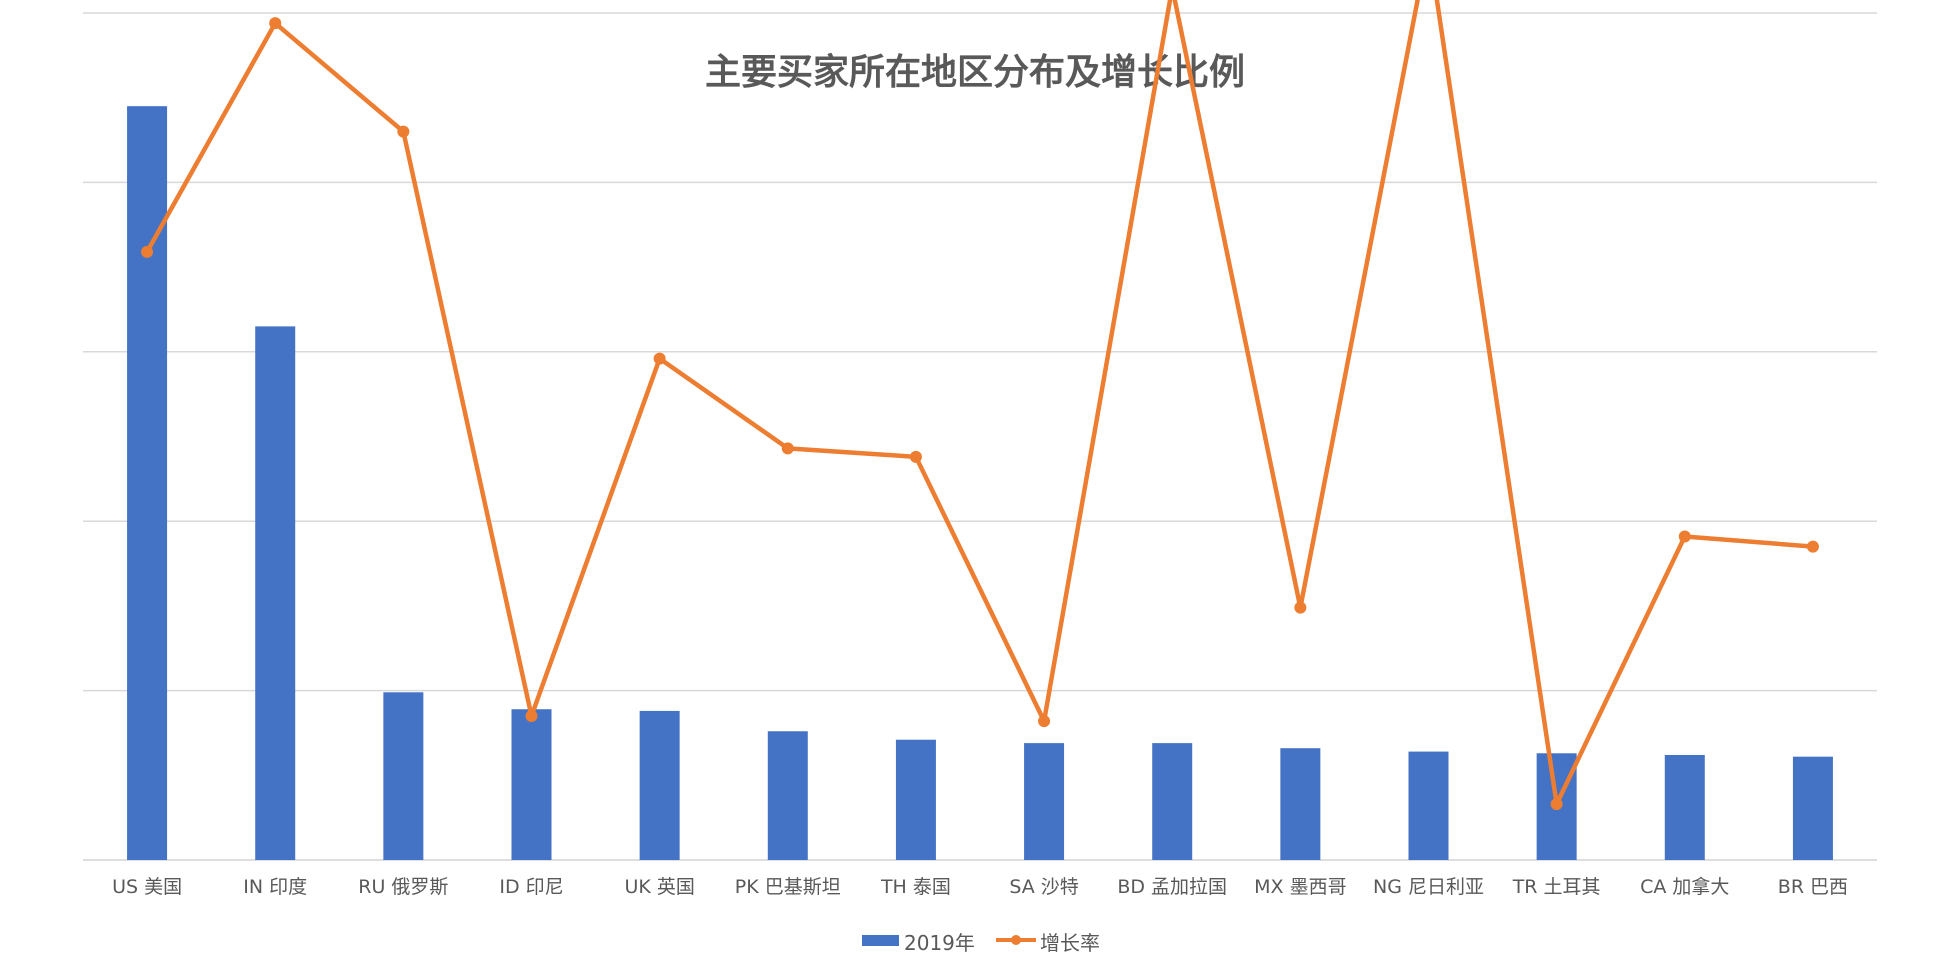  I want to click on legend-label-bar: 2019年, so click(939, 943).